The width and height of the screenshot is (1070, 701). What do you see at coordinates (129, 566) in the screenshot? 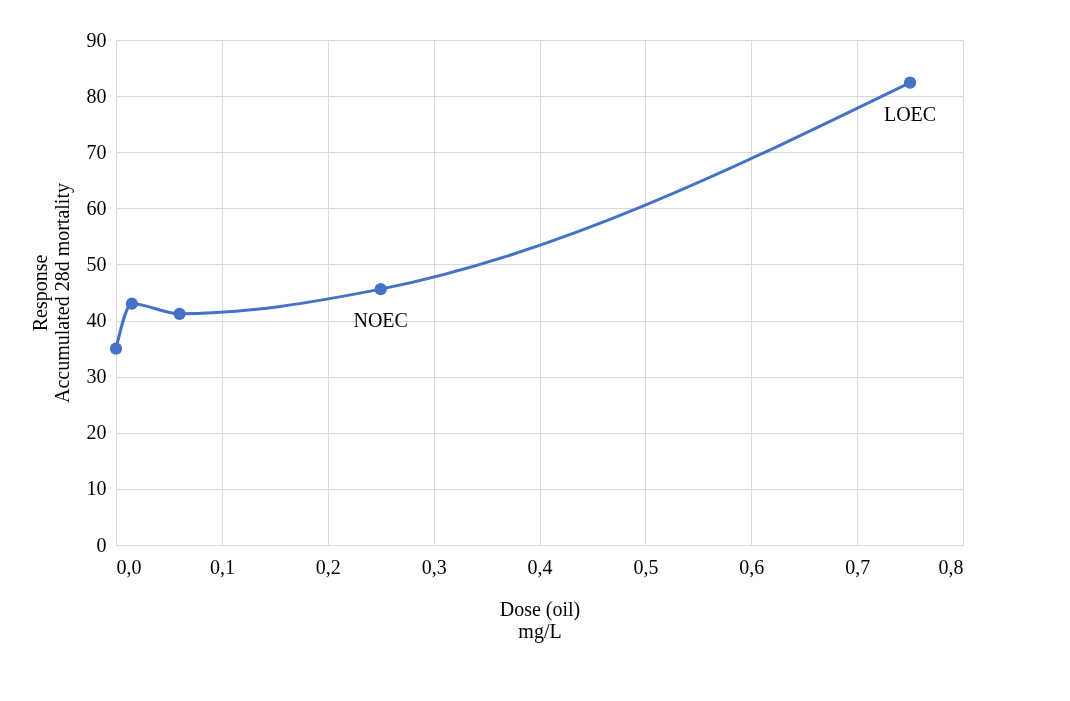
I see `x-tick-label: 0,0` at bounding box center [129, 566].